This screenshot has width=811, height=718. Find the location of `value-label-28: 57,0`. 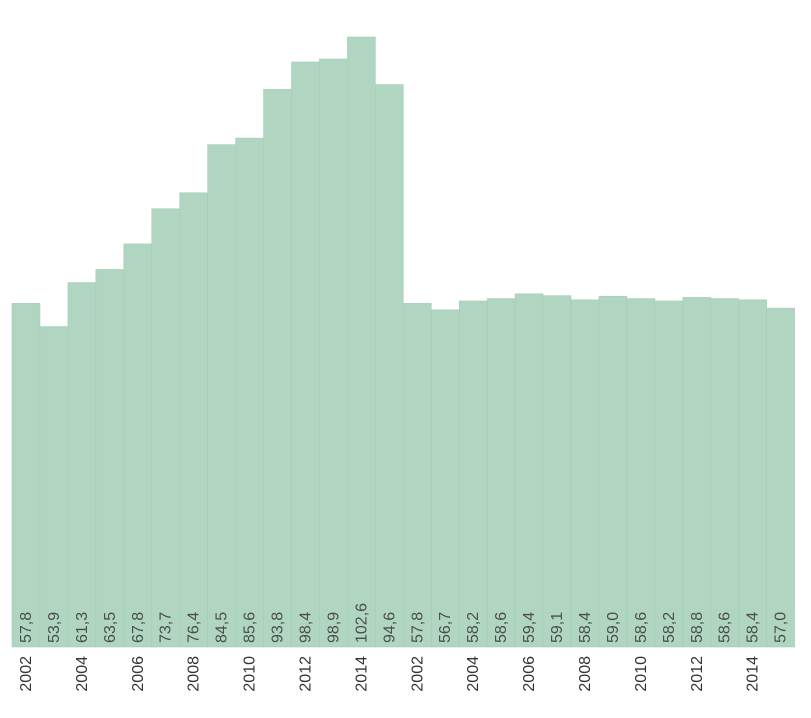

value-label-28: 57,0 is located at coordinates (781, 627).